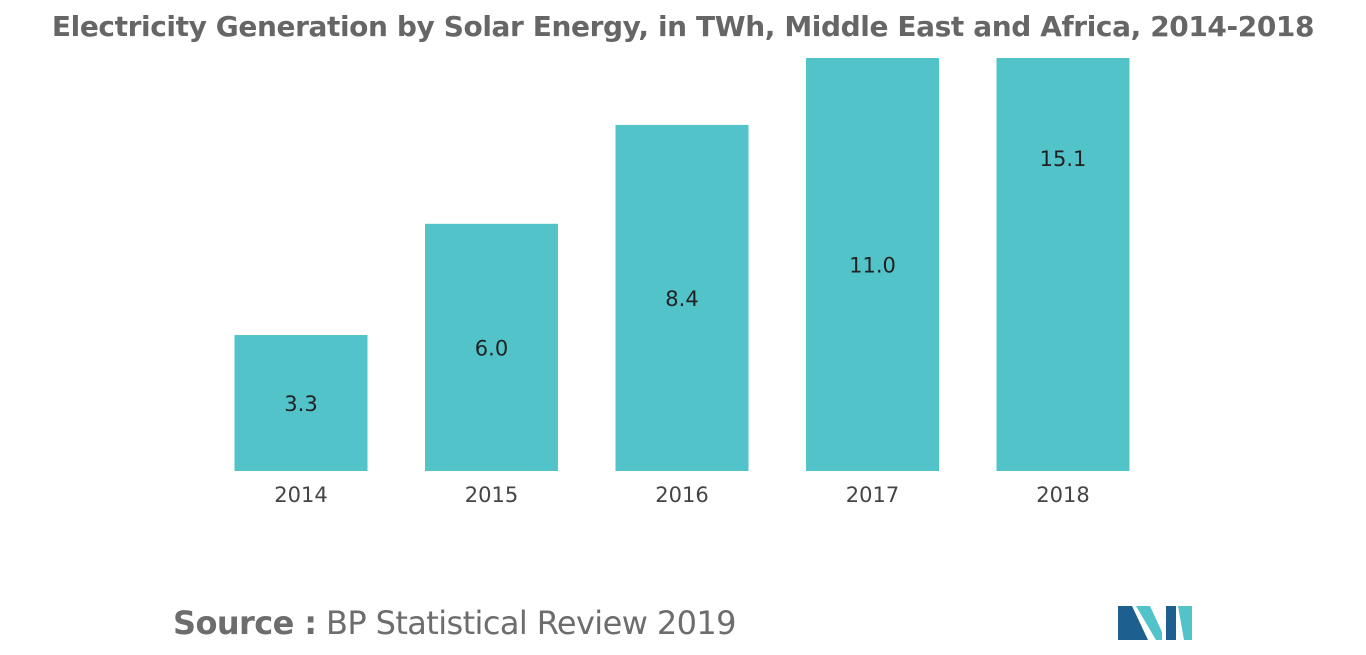 Image resolution: width=1366 pixels, height=655 pixels. Describe the element at coordinates (1063, 159) in the screenshot. I see `value-label-2018: 15.1` at that location.